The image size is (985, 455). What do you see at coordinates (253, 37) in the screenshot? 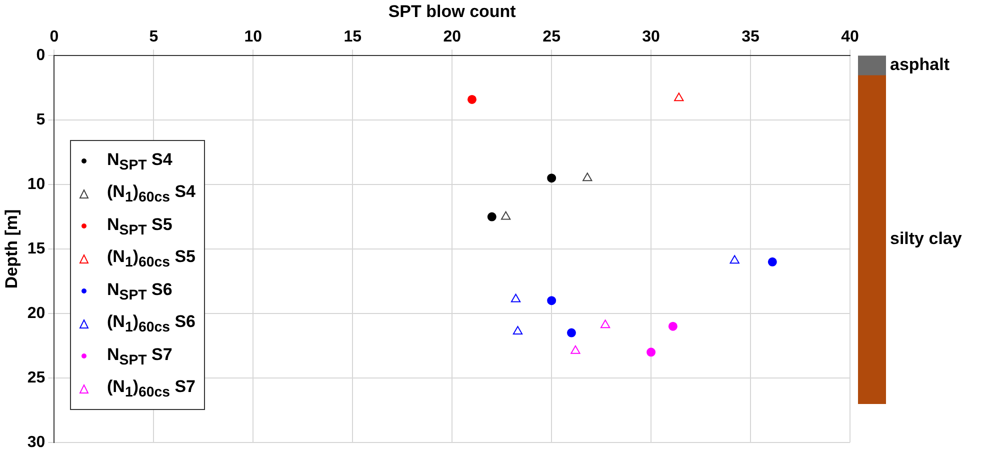
I see `x-tick-label: 10` at bounding box center [253, 37].